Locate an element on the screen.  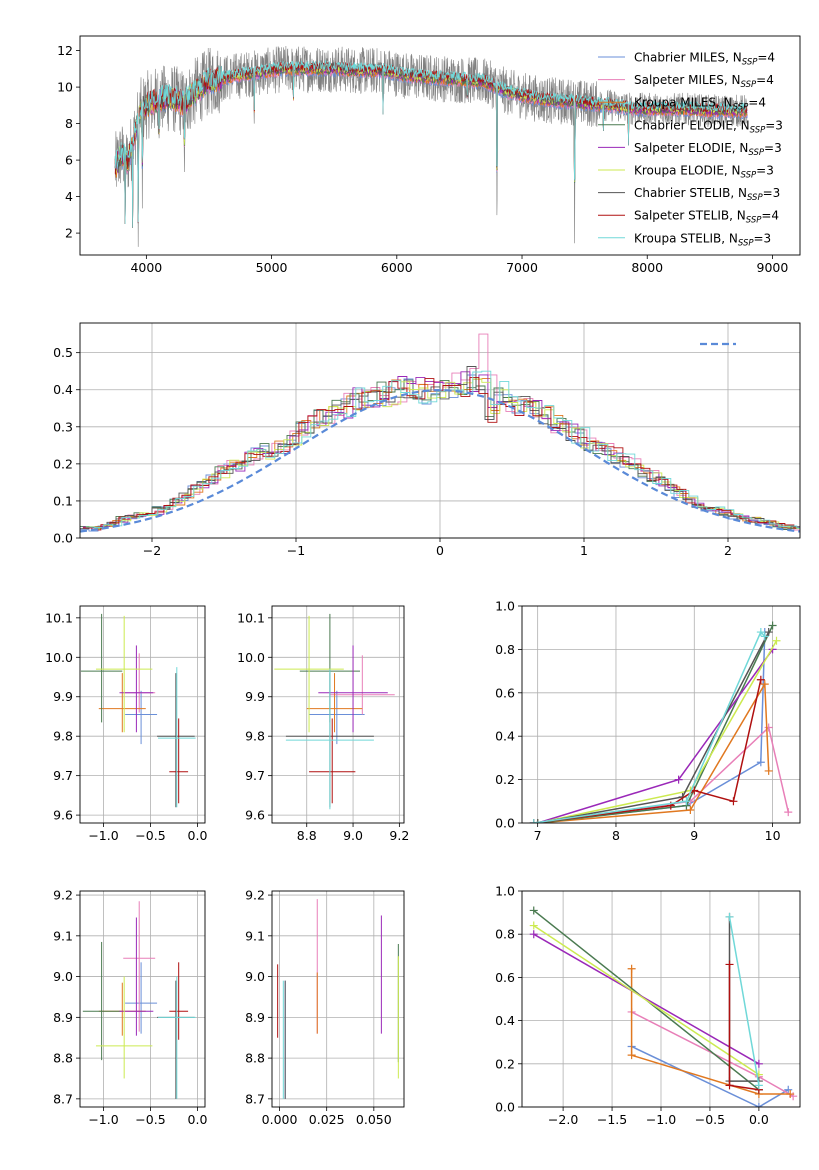
x-tick-label: 0.000 is located at coordinates (280, 1119).